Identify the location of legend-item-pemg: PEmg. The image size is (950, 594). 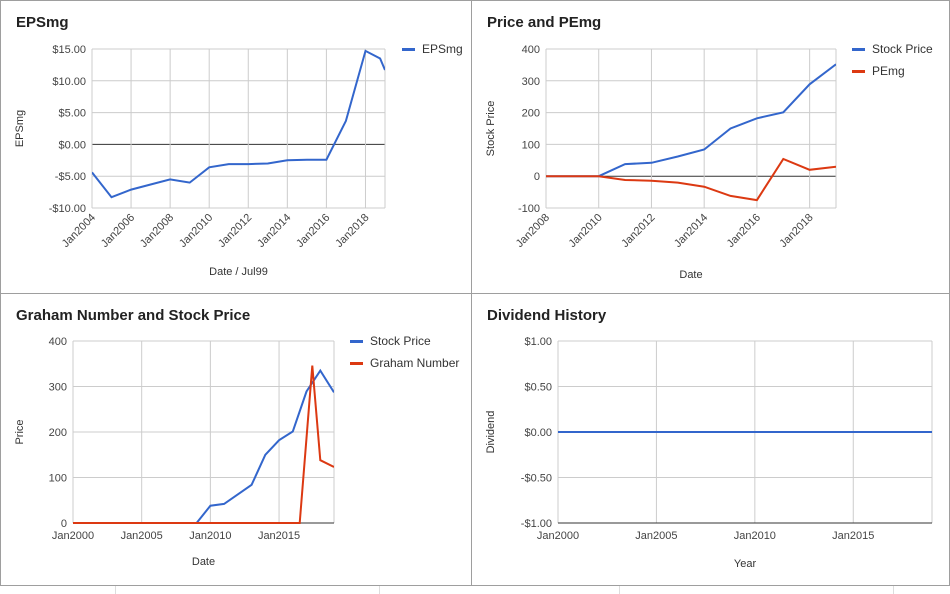
(892, 71).